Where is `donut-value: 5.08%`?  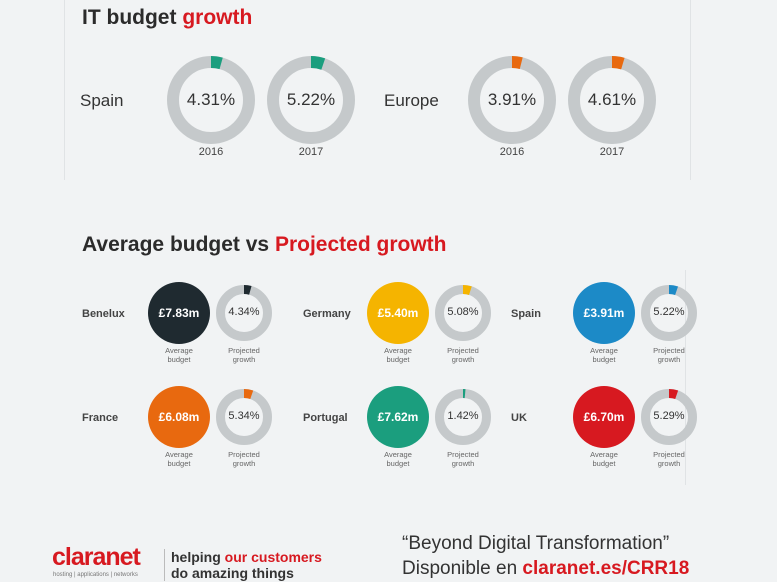
donut-value: 5.08% is located at coordinates (463, 312).